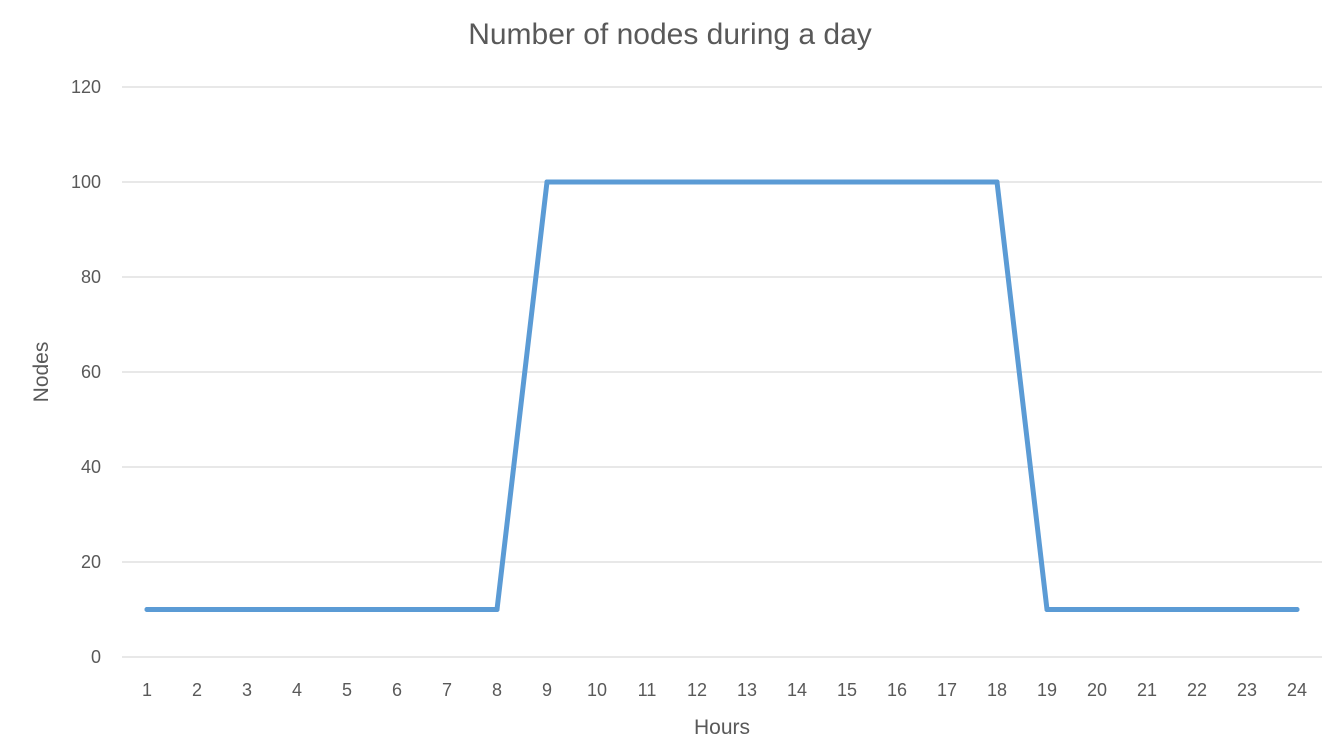  What do you see at coordinates (897, 690) in the screenshot?
I see `x-tick-label: 16` at bounding box center [897, 690].